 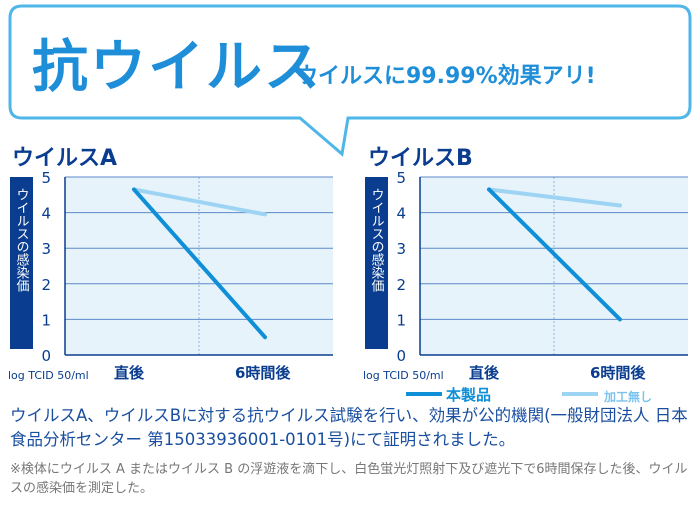 I want to click on header-title: 抗ウイルス, so click(x=177, y=67).